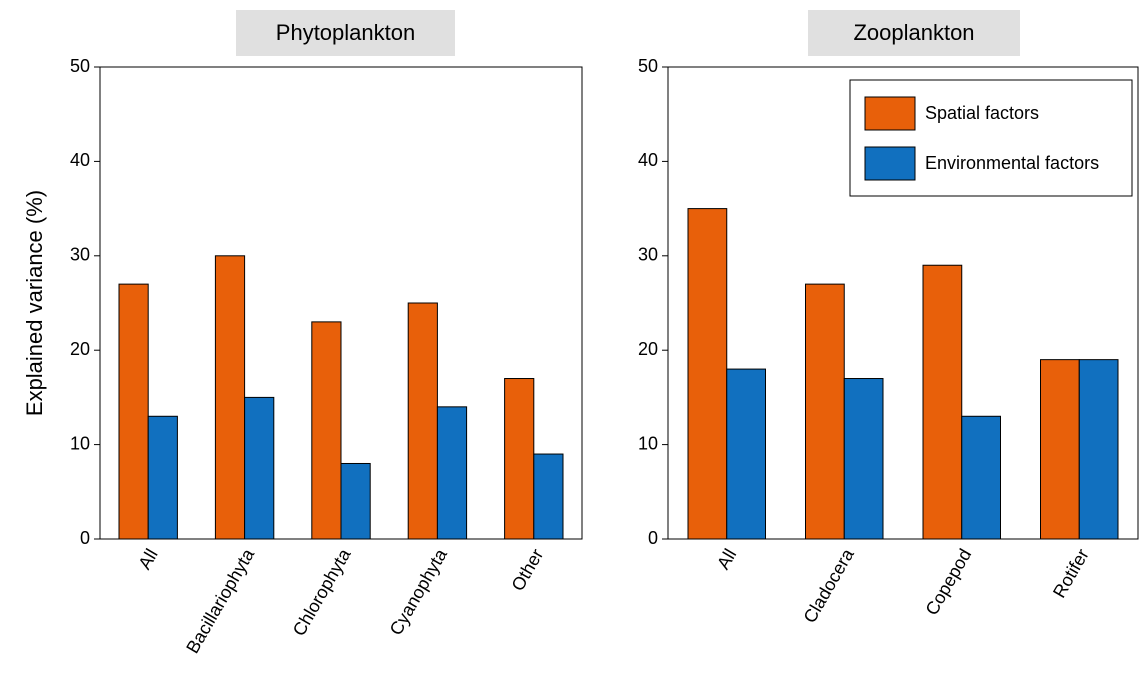 The height and width of the screenshot is (693, 1142). I want to click on x-tick-label: Copepod, so click(948, 581).